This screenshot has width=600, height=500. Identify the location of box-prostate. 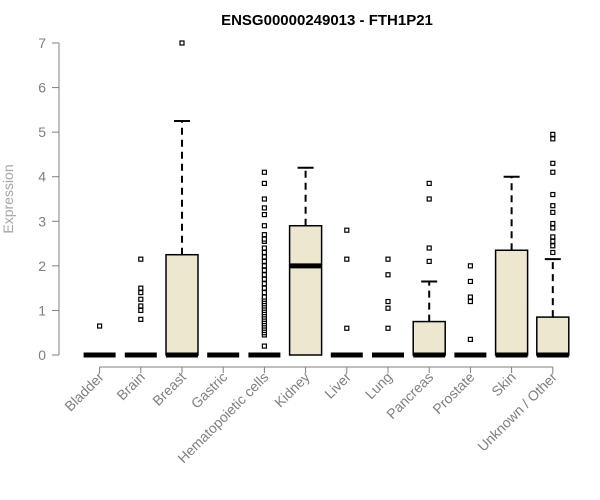
(470, 310).